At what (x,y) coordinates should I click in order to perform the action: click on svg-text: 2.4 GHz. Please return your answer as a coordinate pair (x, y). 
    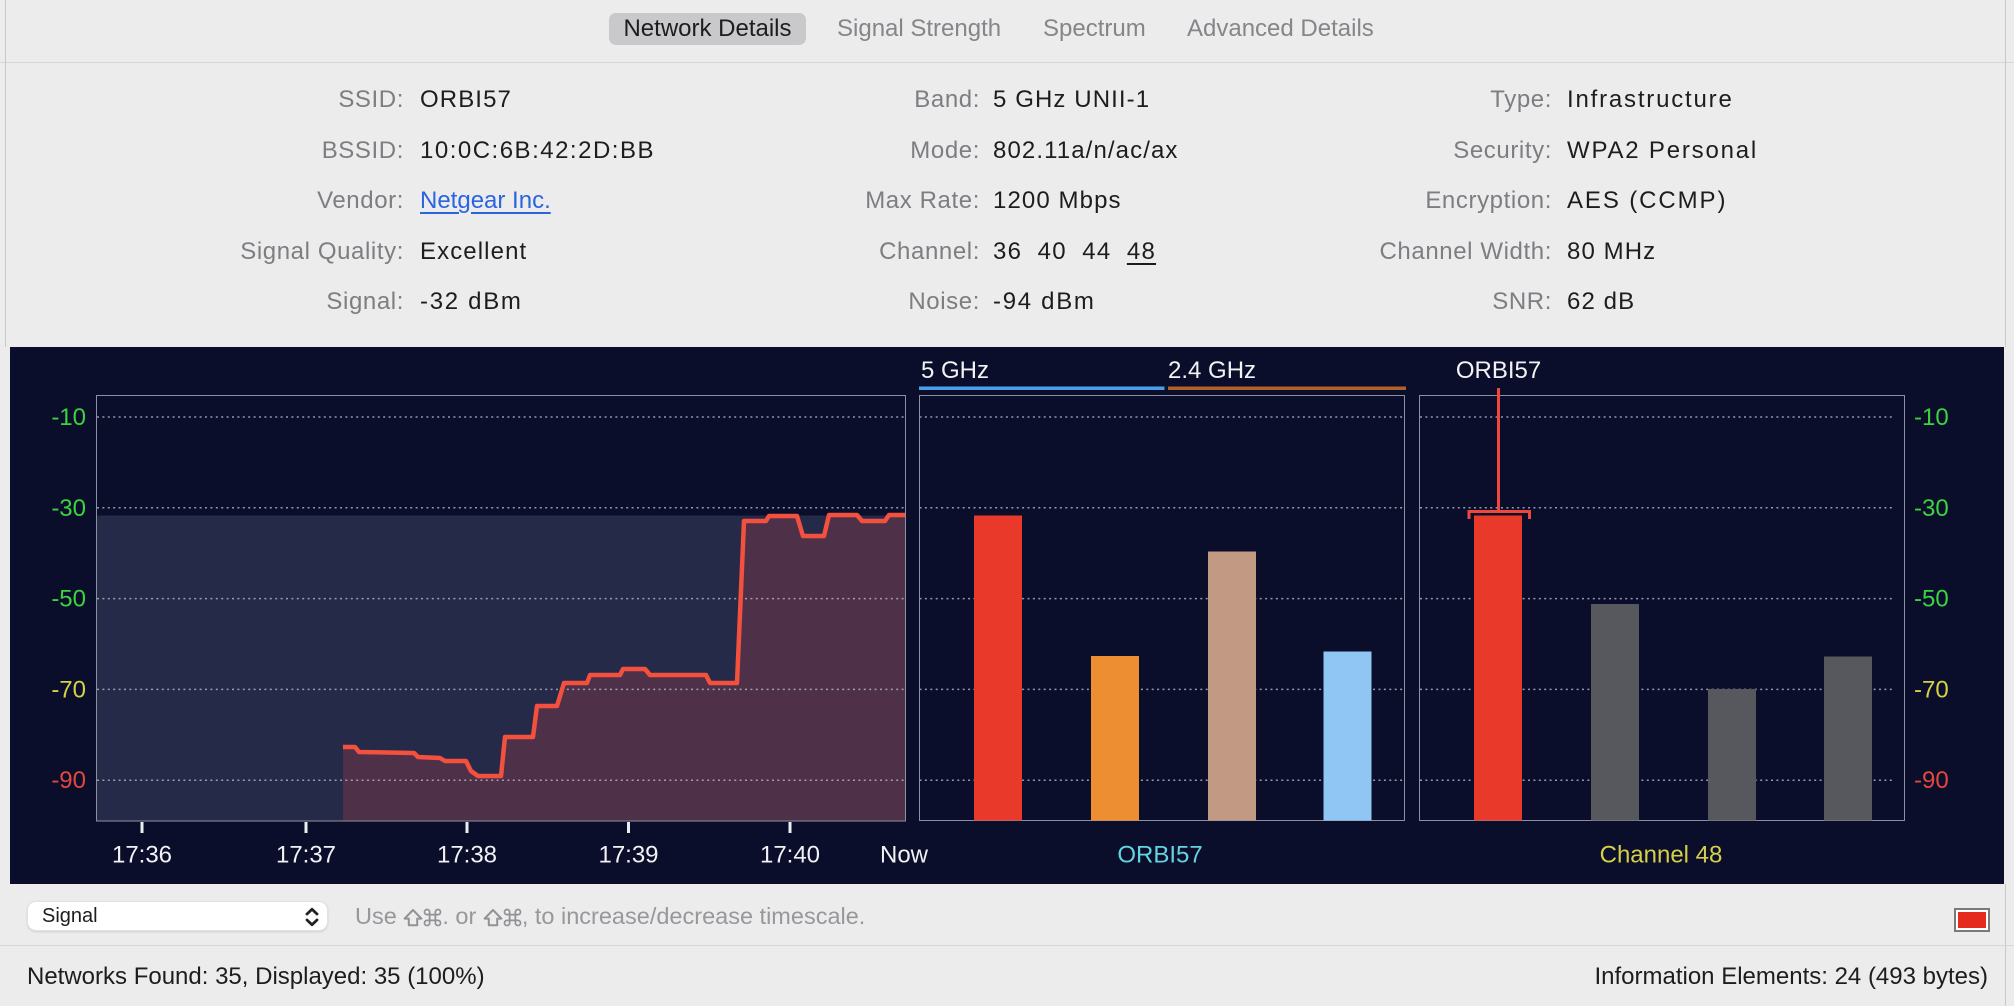
    Looking at the image, I should click on (1212, 370).